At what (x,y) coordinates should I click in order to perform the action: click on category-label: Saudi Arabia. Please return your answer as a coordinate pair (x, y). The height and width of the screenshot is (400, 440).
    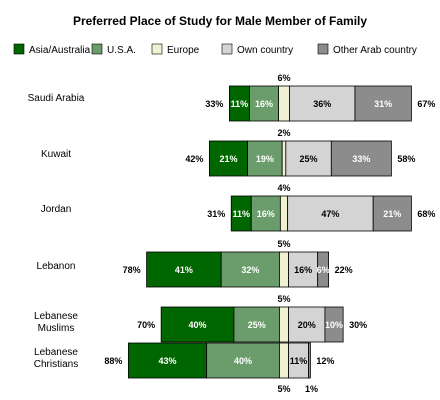
    Looking at the image, I should click on (56, 98).